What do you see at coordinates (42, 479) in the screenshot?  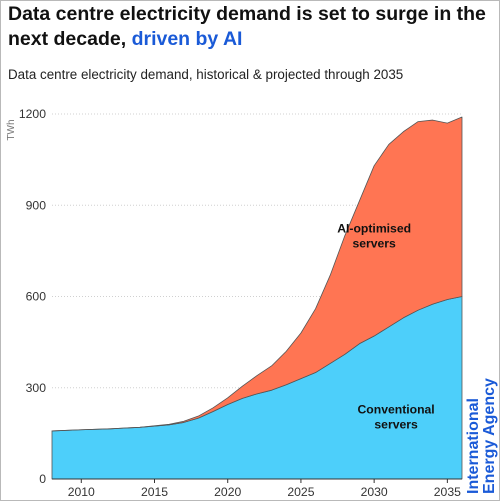 I see `y-tick-label-0: 0` at bounding box center [42, 479].